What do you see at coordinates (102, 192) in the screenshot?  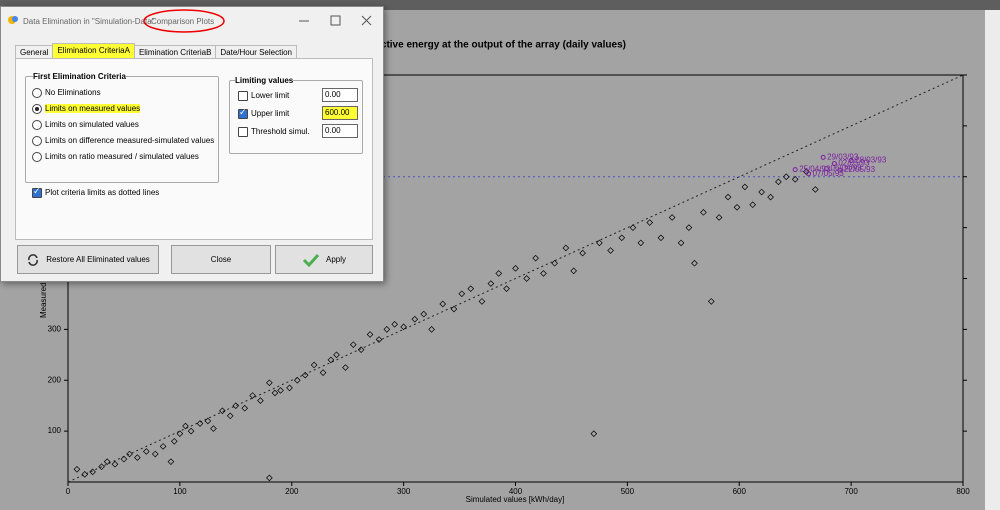 I see `checkbox-label: Plot criteria limits as dotted lines` at bounding box center [102, 192].